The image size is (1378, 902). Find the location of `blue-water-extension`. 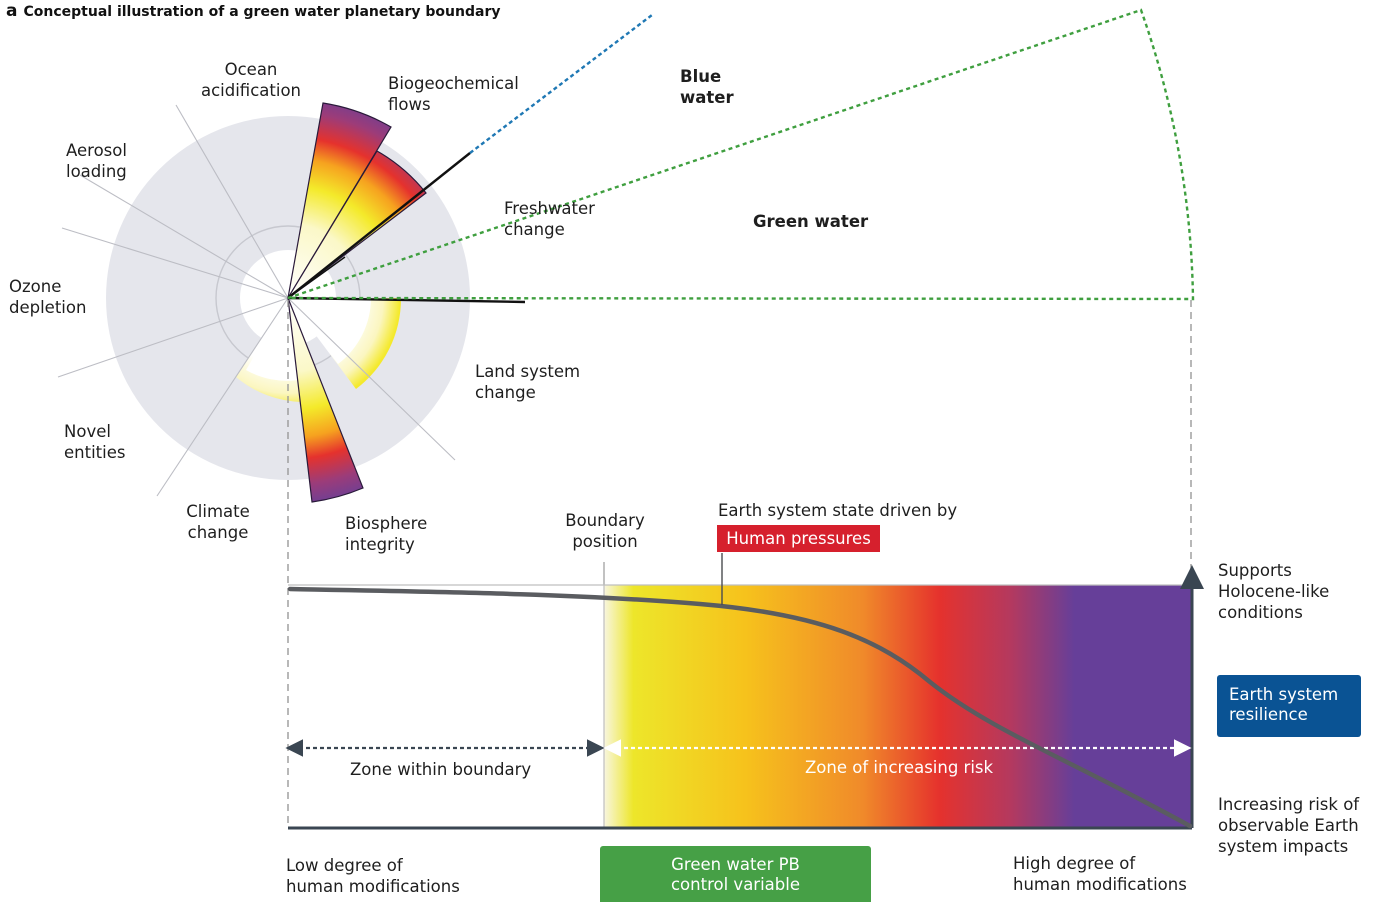

blue-water-extension is located at coordinates (561, 84).